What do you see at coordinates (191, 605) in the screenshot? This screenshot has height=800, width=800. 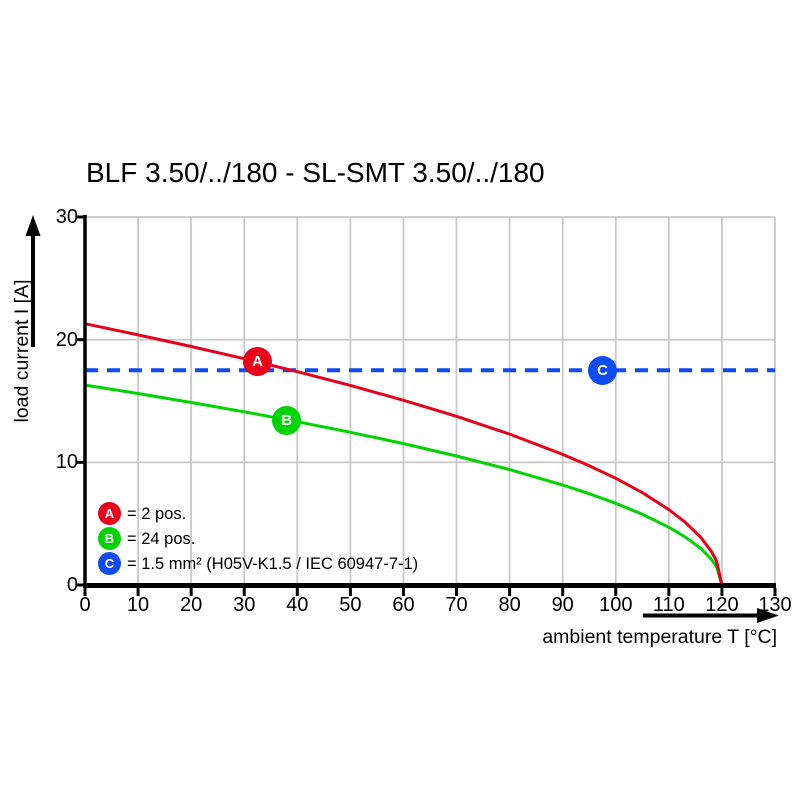 I see `x-tick-label: 20` at bounding box center [191, 605].